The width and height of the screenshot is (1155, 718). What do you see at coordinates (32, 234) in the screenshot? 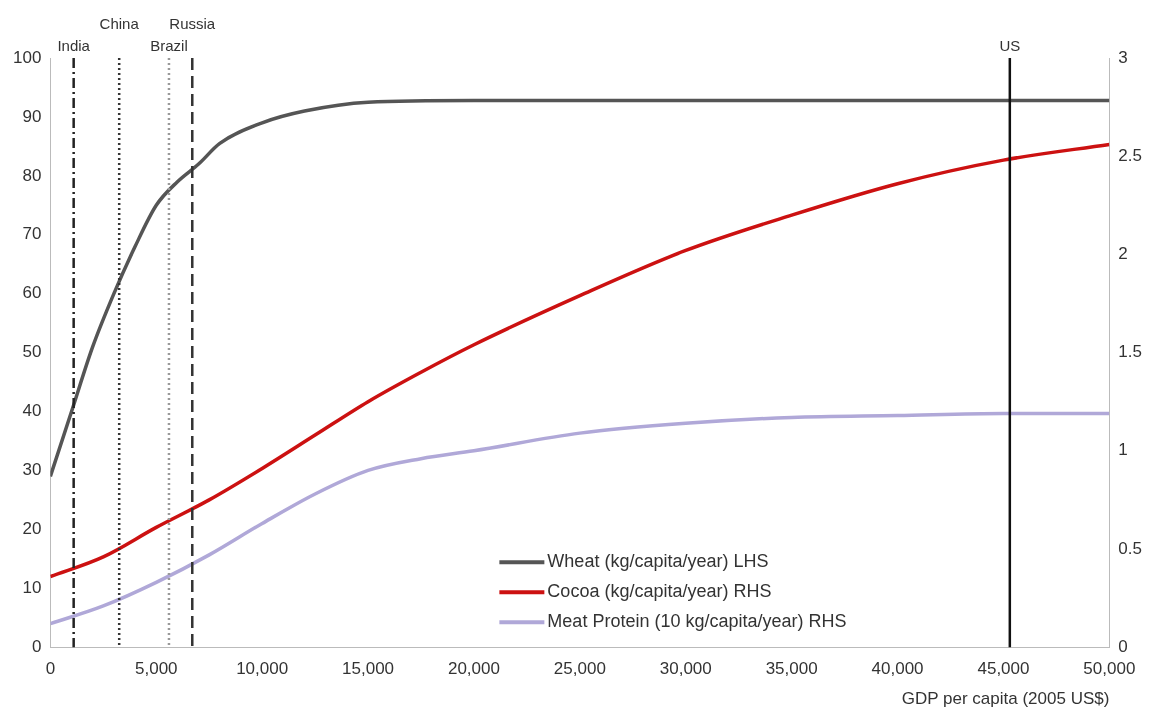
I see `y-tick-label: 70` at bounding box center [32, 234].